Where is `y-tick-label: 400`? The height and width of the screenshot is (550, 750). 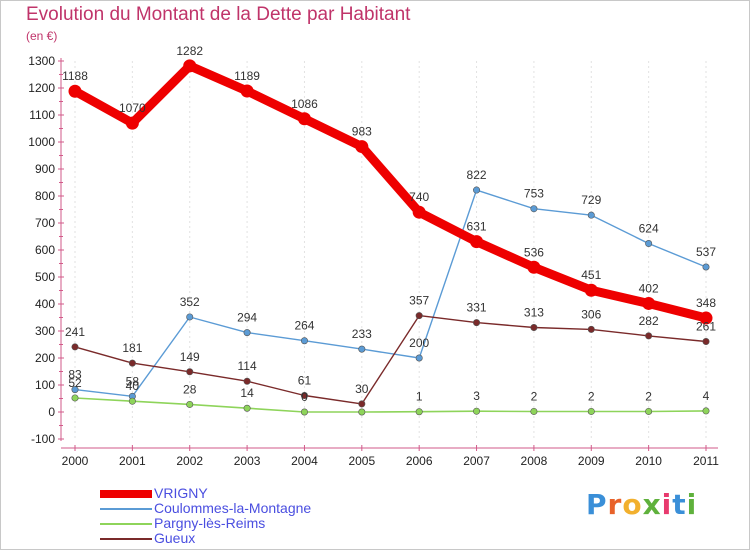
y-tick-label: 400 is located at coordinates (45, 304).